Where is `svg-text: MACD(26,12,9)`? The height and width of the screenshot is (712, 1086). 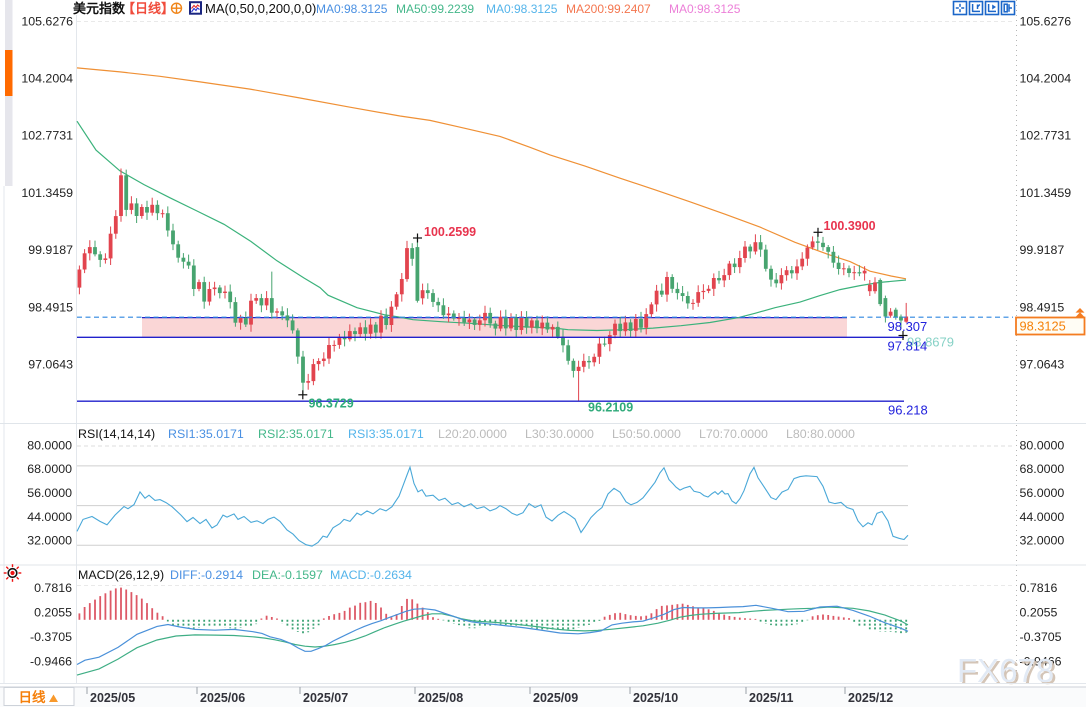 svg-text: MACD(26,12,9) is located at coordinates (121, 575).